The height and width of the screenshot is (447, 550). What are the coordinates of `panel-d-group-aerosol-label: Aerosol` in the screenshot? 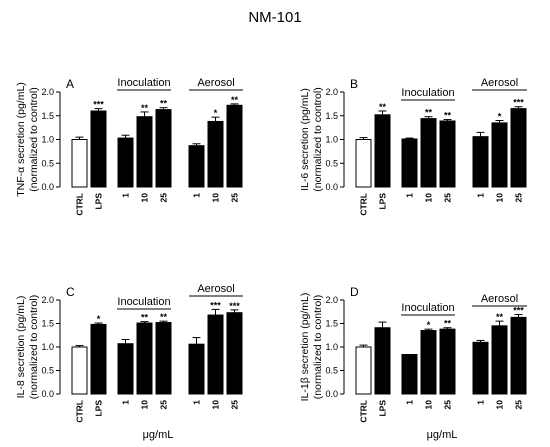 It's located at (499, 299).